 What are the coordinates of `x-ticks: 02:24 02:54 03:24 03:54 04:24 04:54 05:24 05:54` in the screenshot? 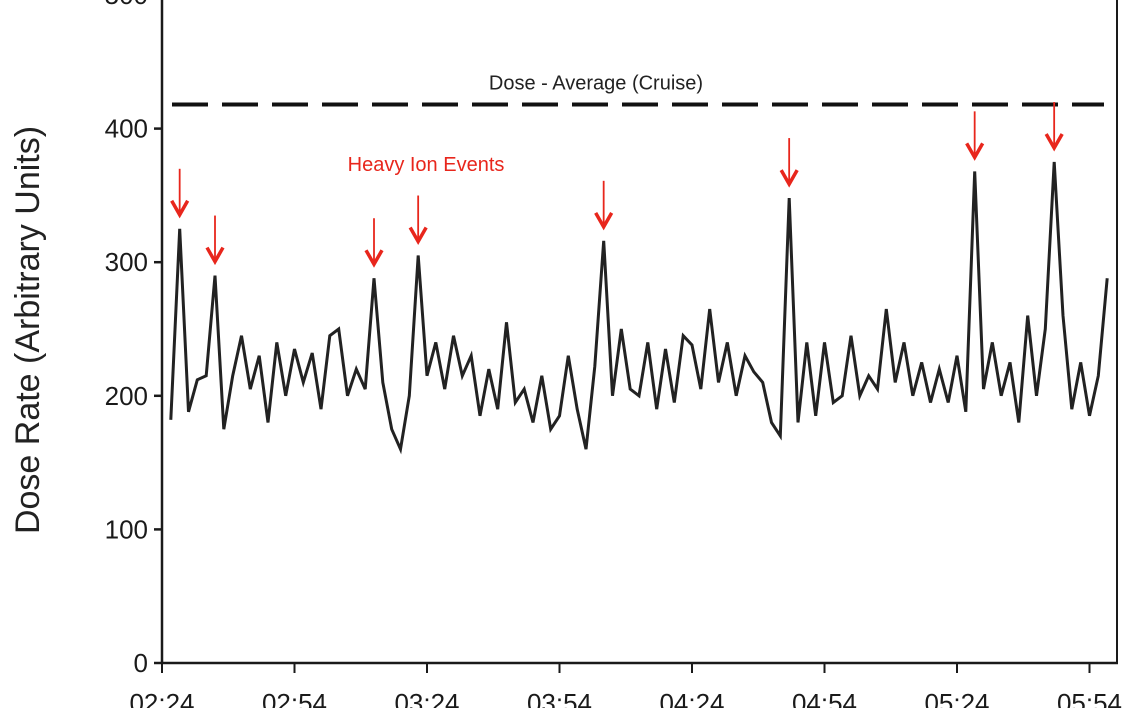 It's located at (625, 685).